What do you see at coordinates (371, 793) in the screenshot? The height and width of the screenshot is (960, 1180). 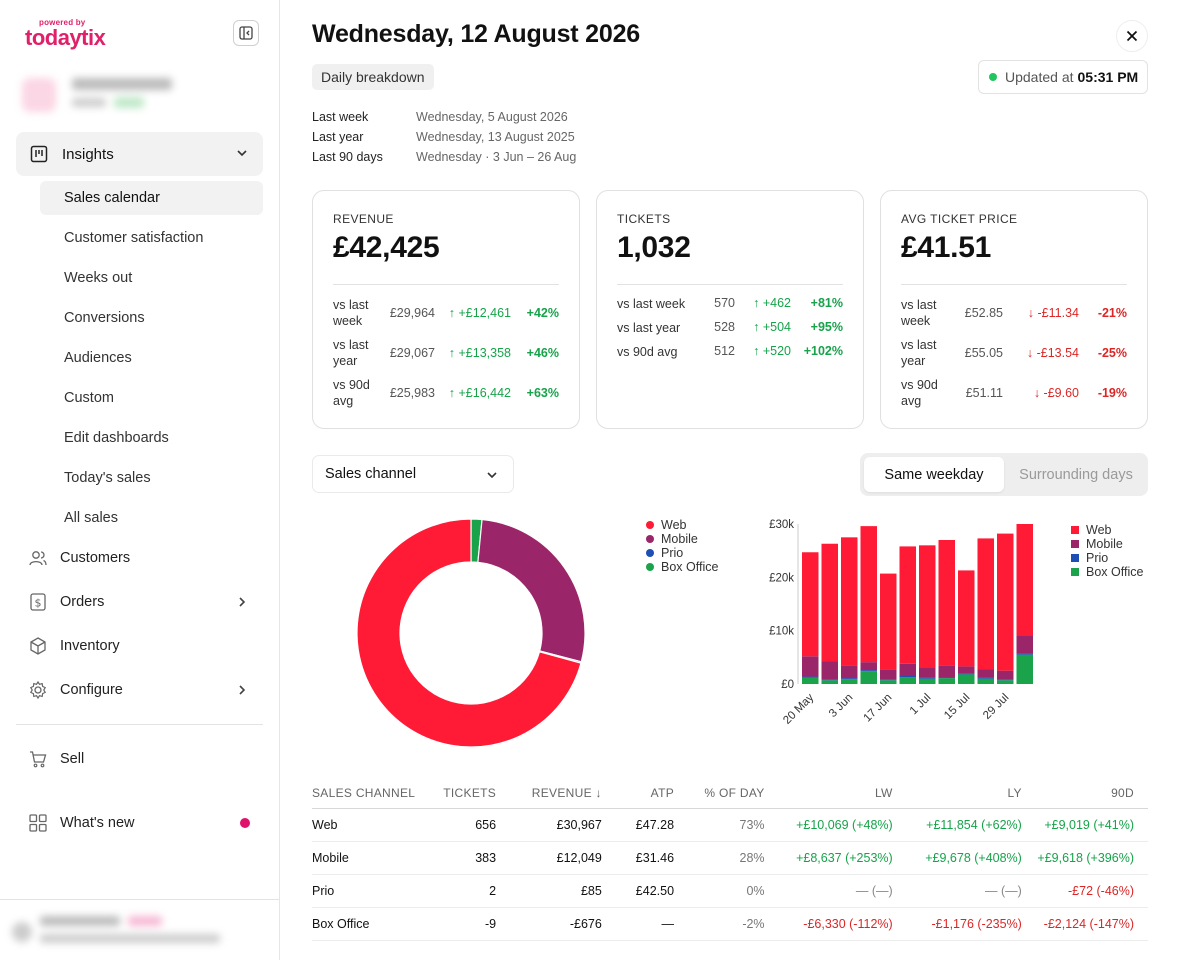 I see `column-header: SALES CHANNEL` at bounding box center [371, 793].